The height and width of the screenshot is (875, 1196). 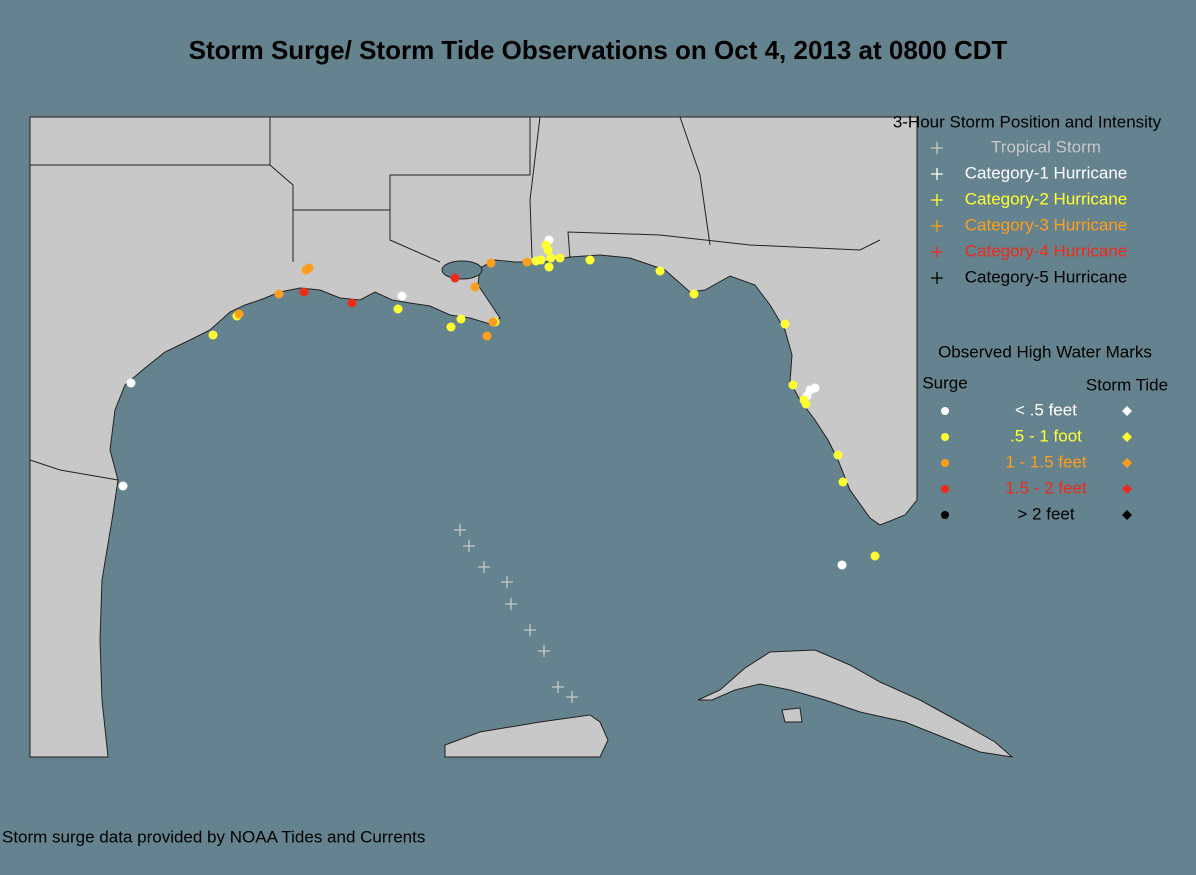 What do you see at coordinates (516, 613) in the screenshot?
I see `storm-track` at bounding box center [516, 613].